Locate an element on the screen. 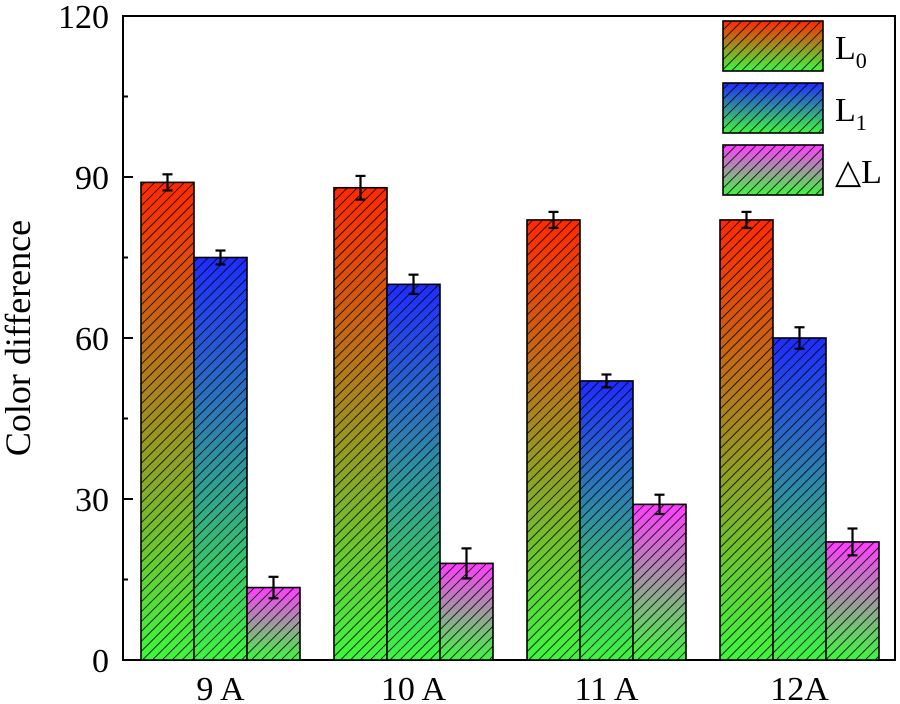 The image size is (900, 704). bar-L0-9A is located at coordinates (167, 421).